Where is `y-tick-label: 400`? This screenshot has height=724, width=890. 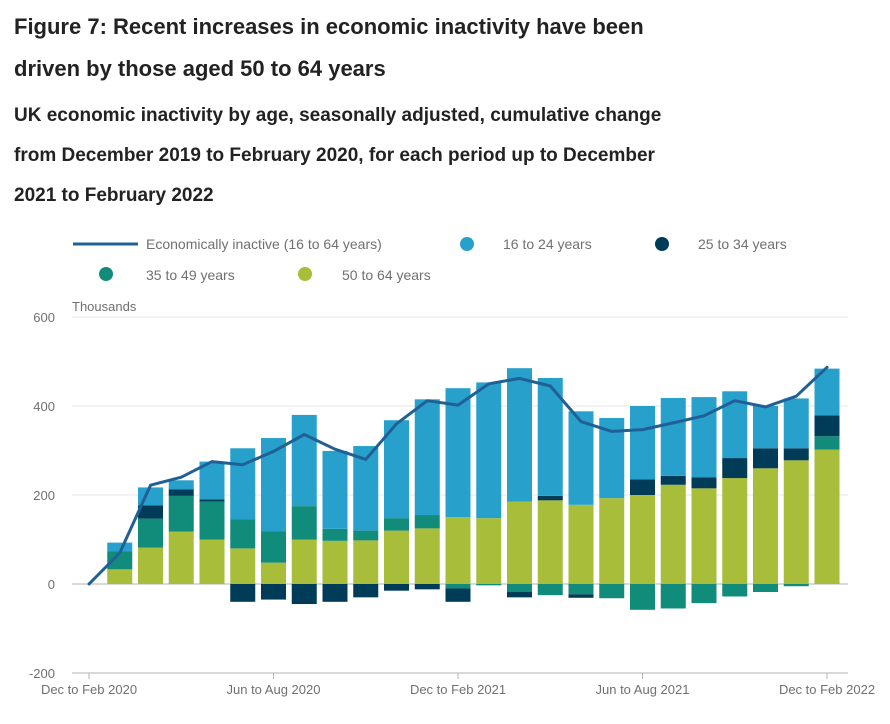
y-tick-label: 400 is located at coordinates (44, 406).